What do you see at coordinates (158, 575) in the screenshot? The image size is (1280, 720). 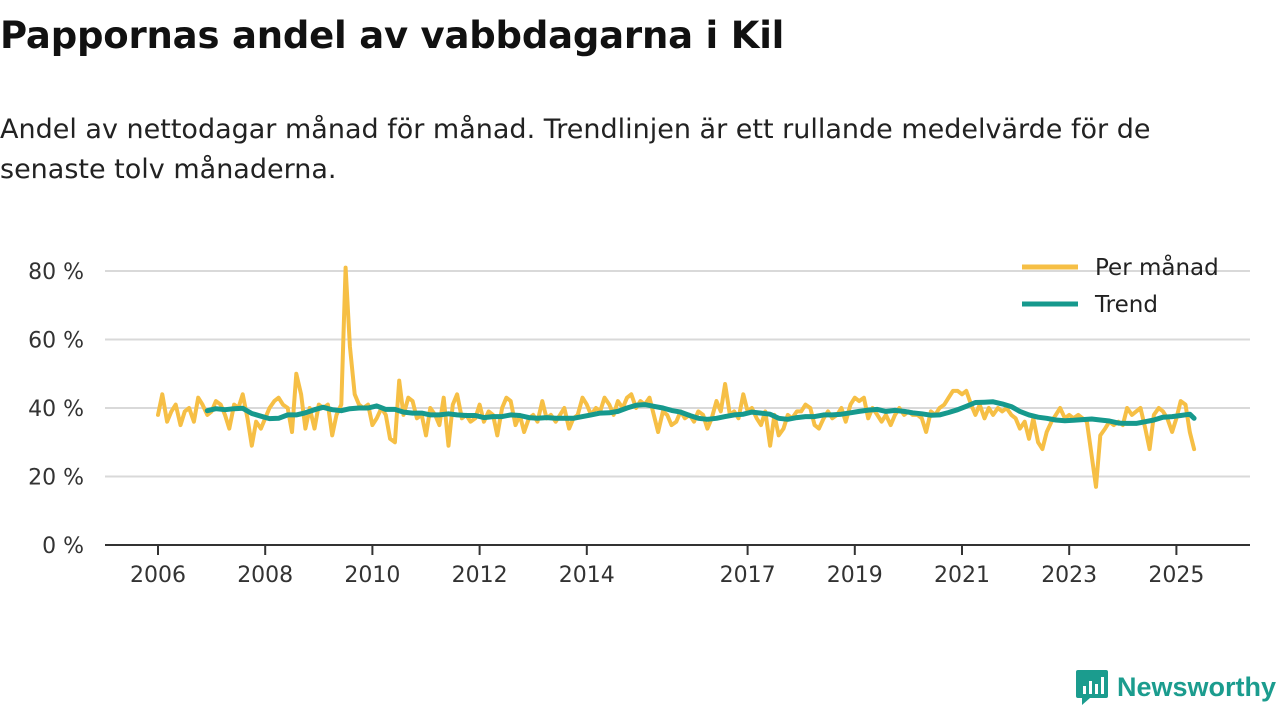 I see `x-tick-label: 2006` at bounding box center [158, 575].